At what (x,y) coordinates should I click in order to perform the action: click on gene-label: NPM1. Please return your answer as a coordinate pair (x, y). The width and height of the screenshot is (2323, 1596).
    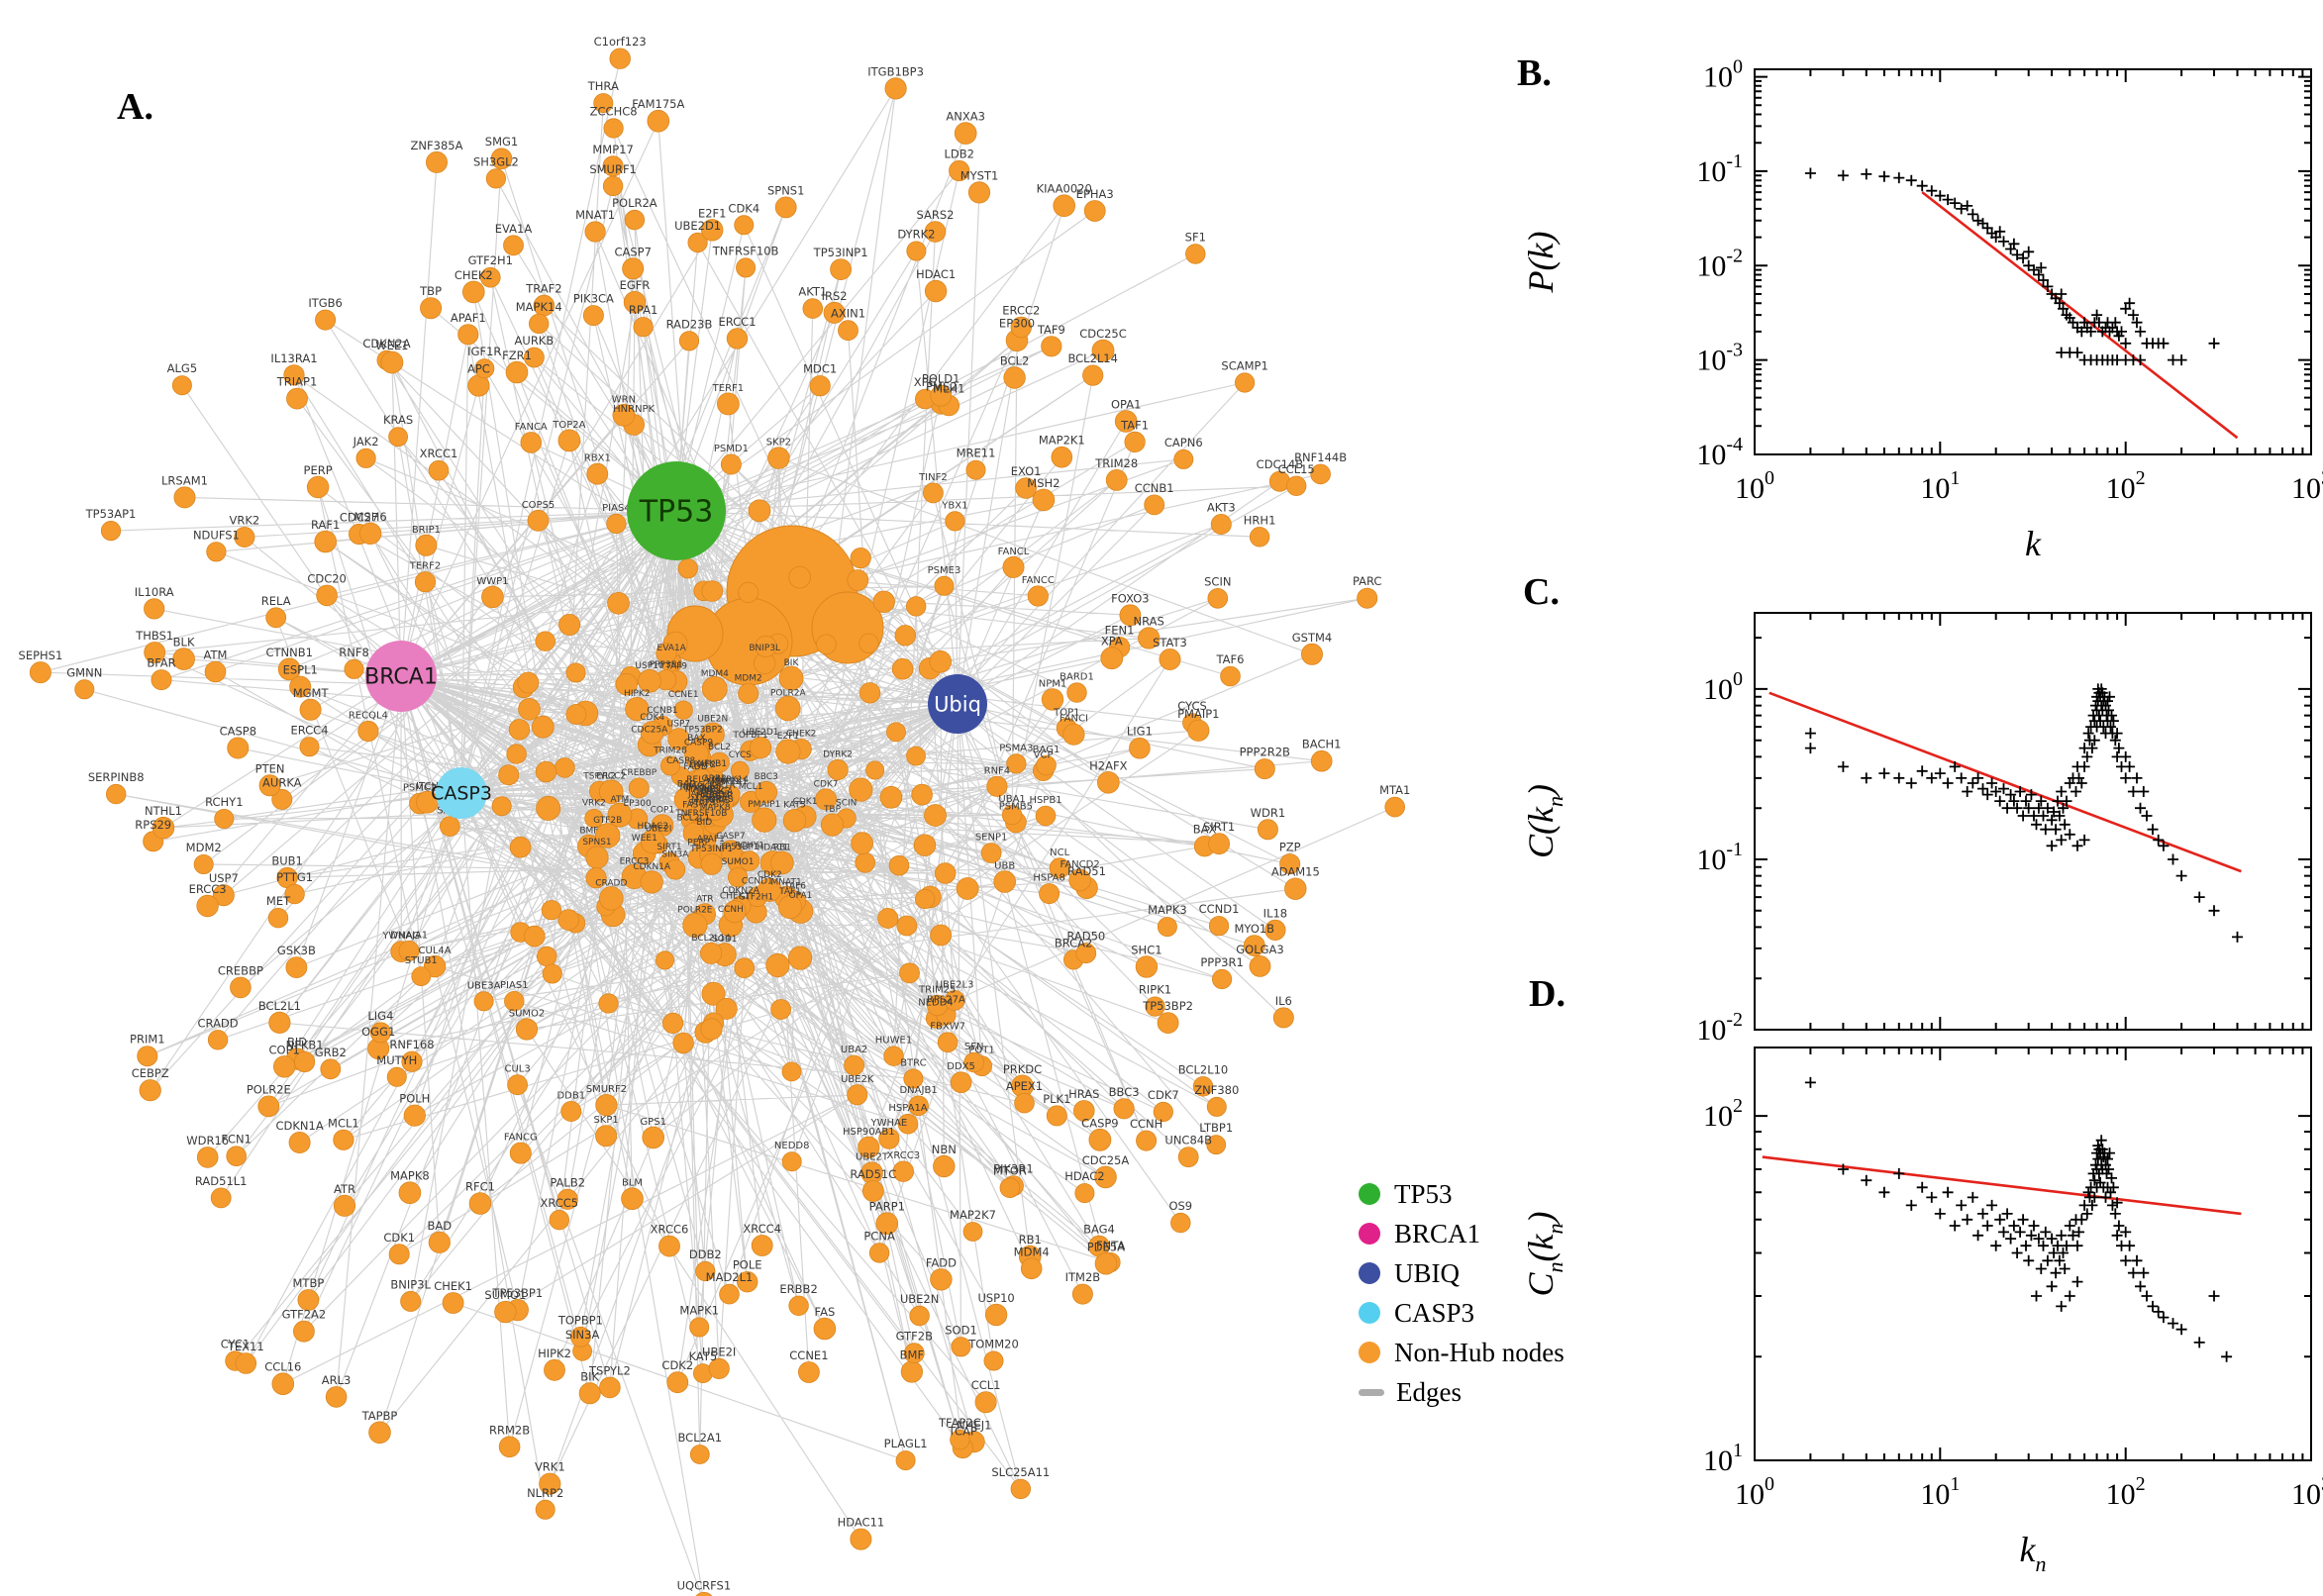
    Looking at the image, I should click on (1053, 683).